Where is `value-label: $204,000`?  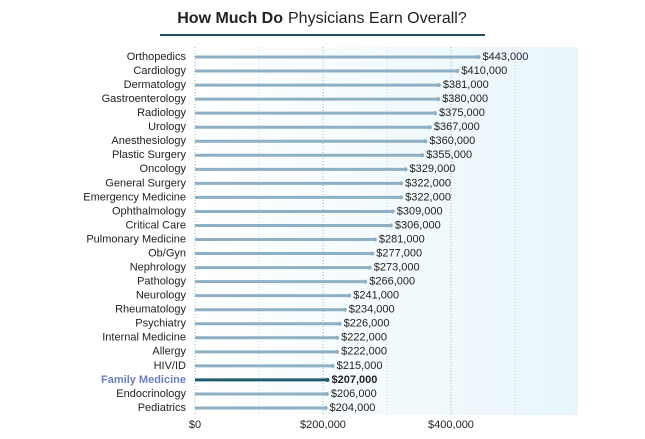
value-label: $204,000 is located at coordinates (353, 408).